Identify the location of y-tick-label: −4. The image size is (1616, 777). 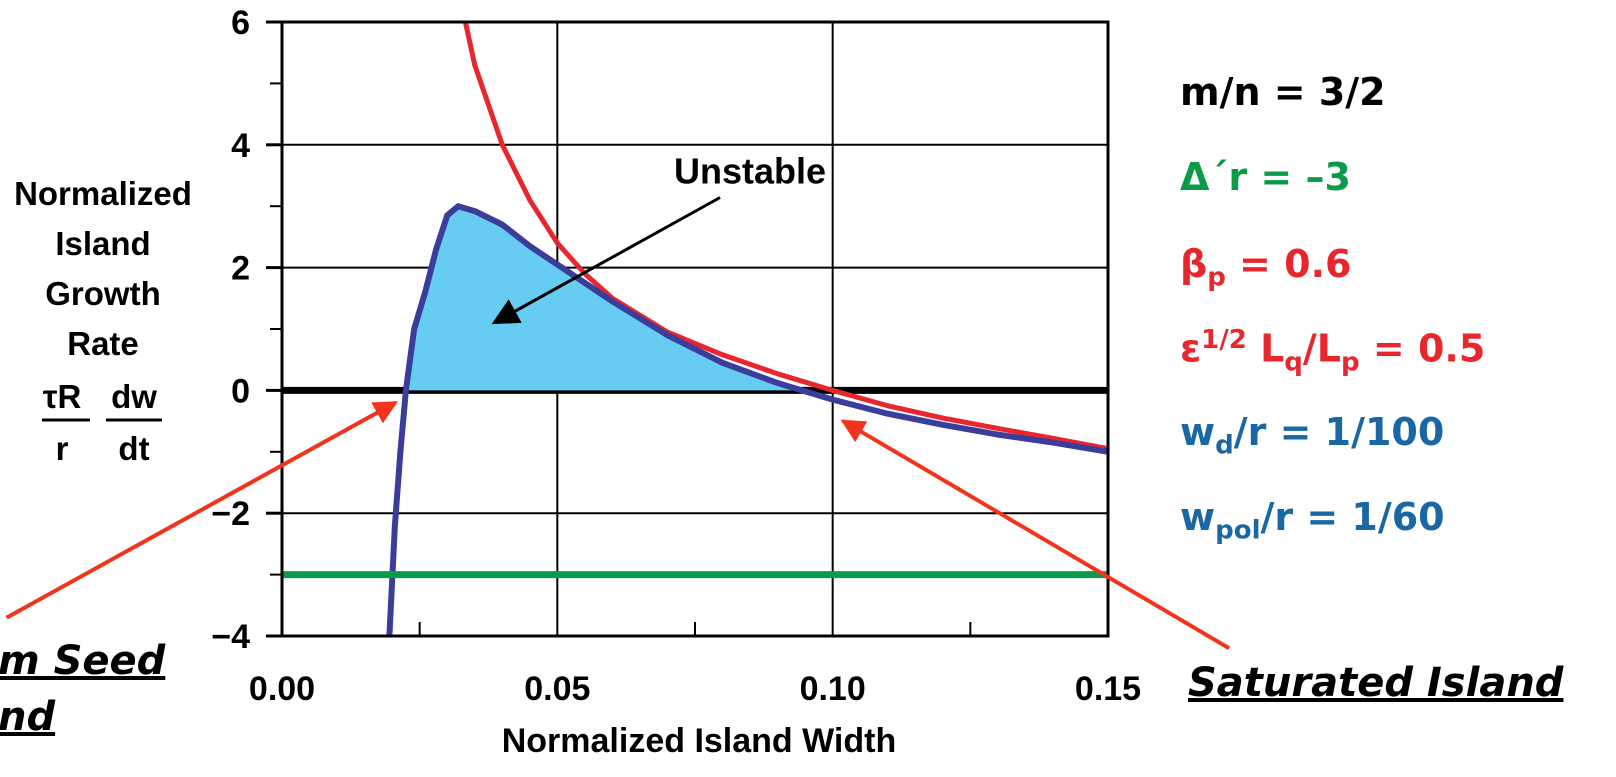
(230, 637).